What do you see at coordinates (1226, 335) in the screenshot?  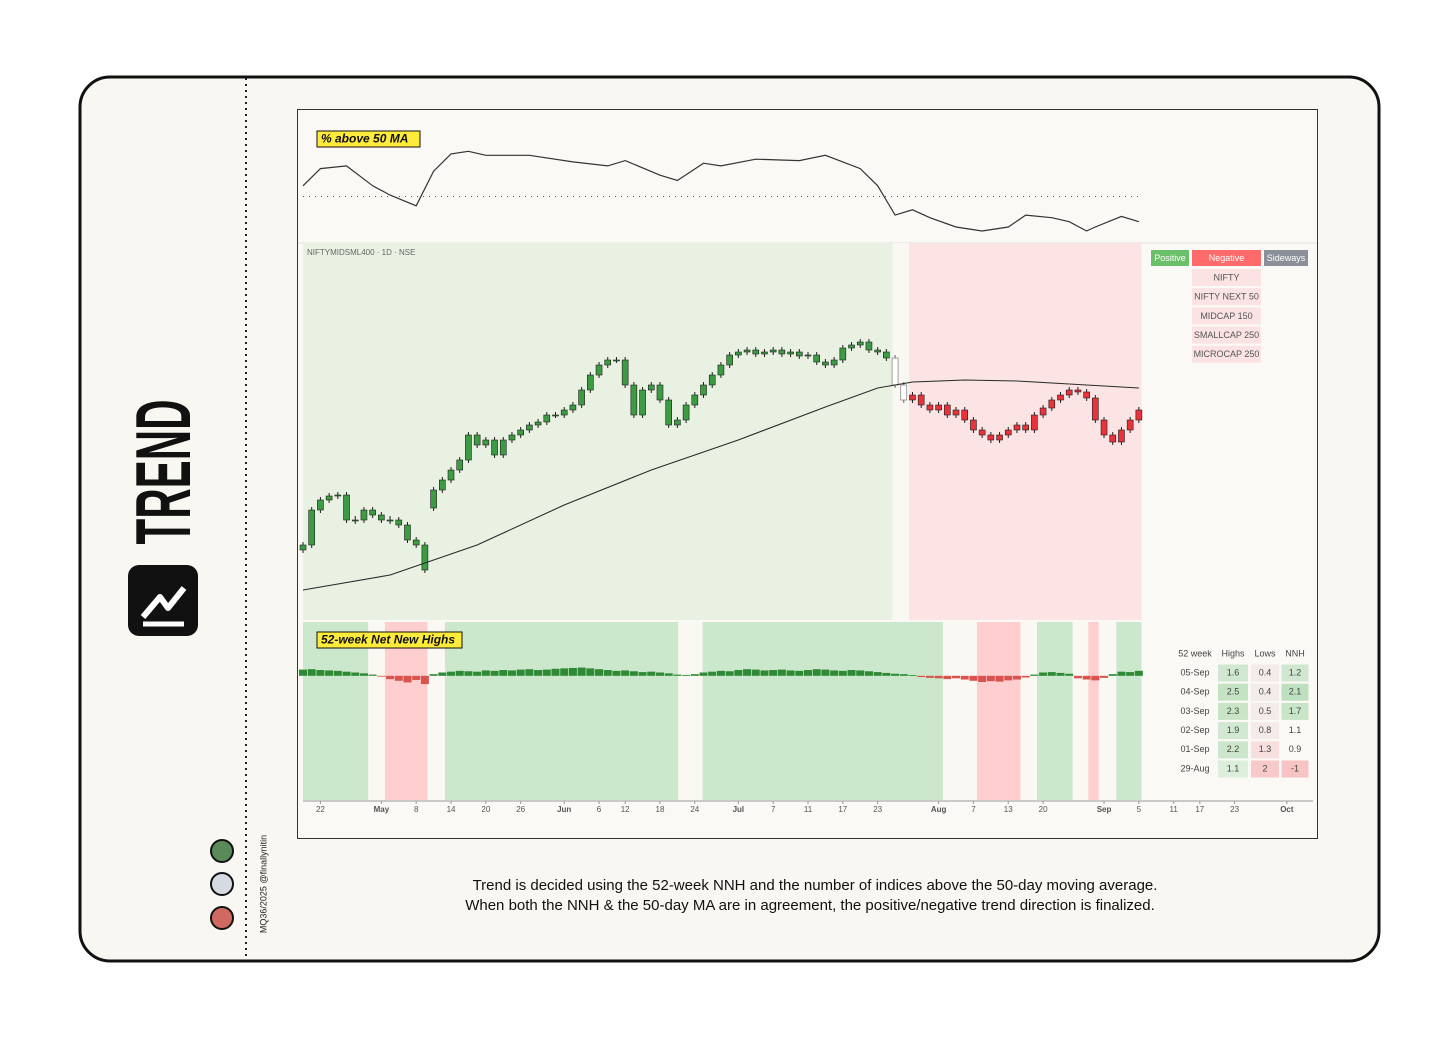 I see `regime-row-label: SMALLCAP 250` at bounding box center [1226, 335].